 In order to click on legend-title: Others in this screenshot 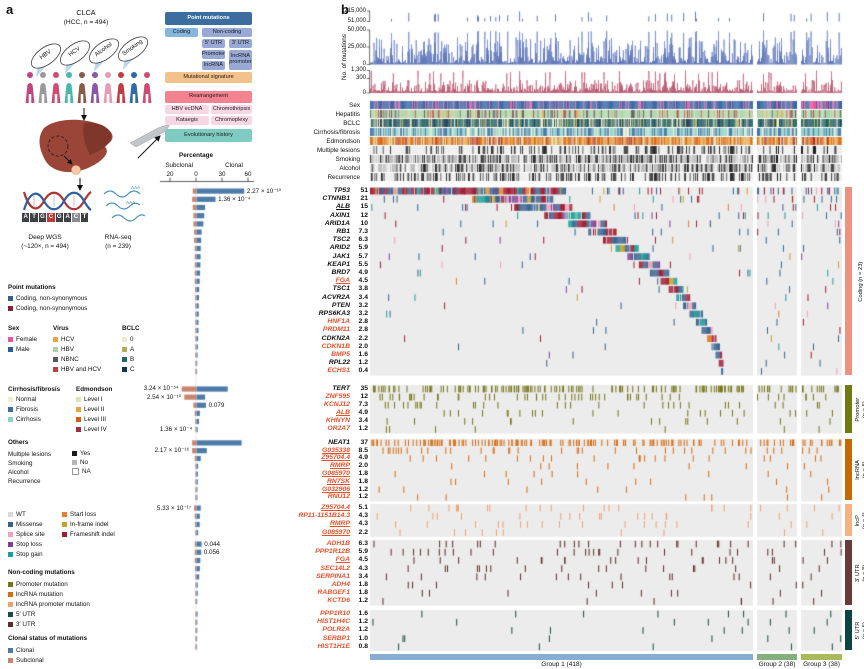, I will do `click(18, 442)`.